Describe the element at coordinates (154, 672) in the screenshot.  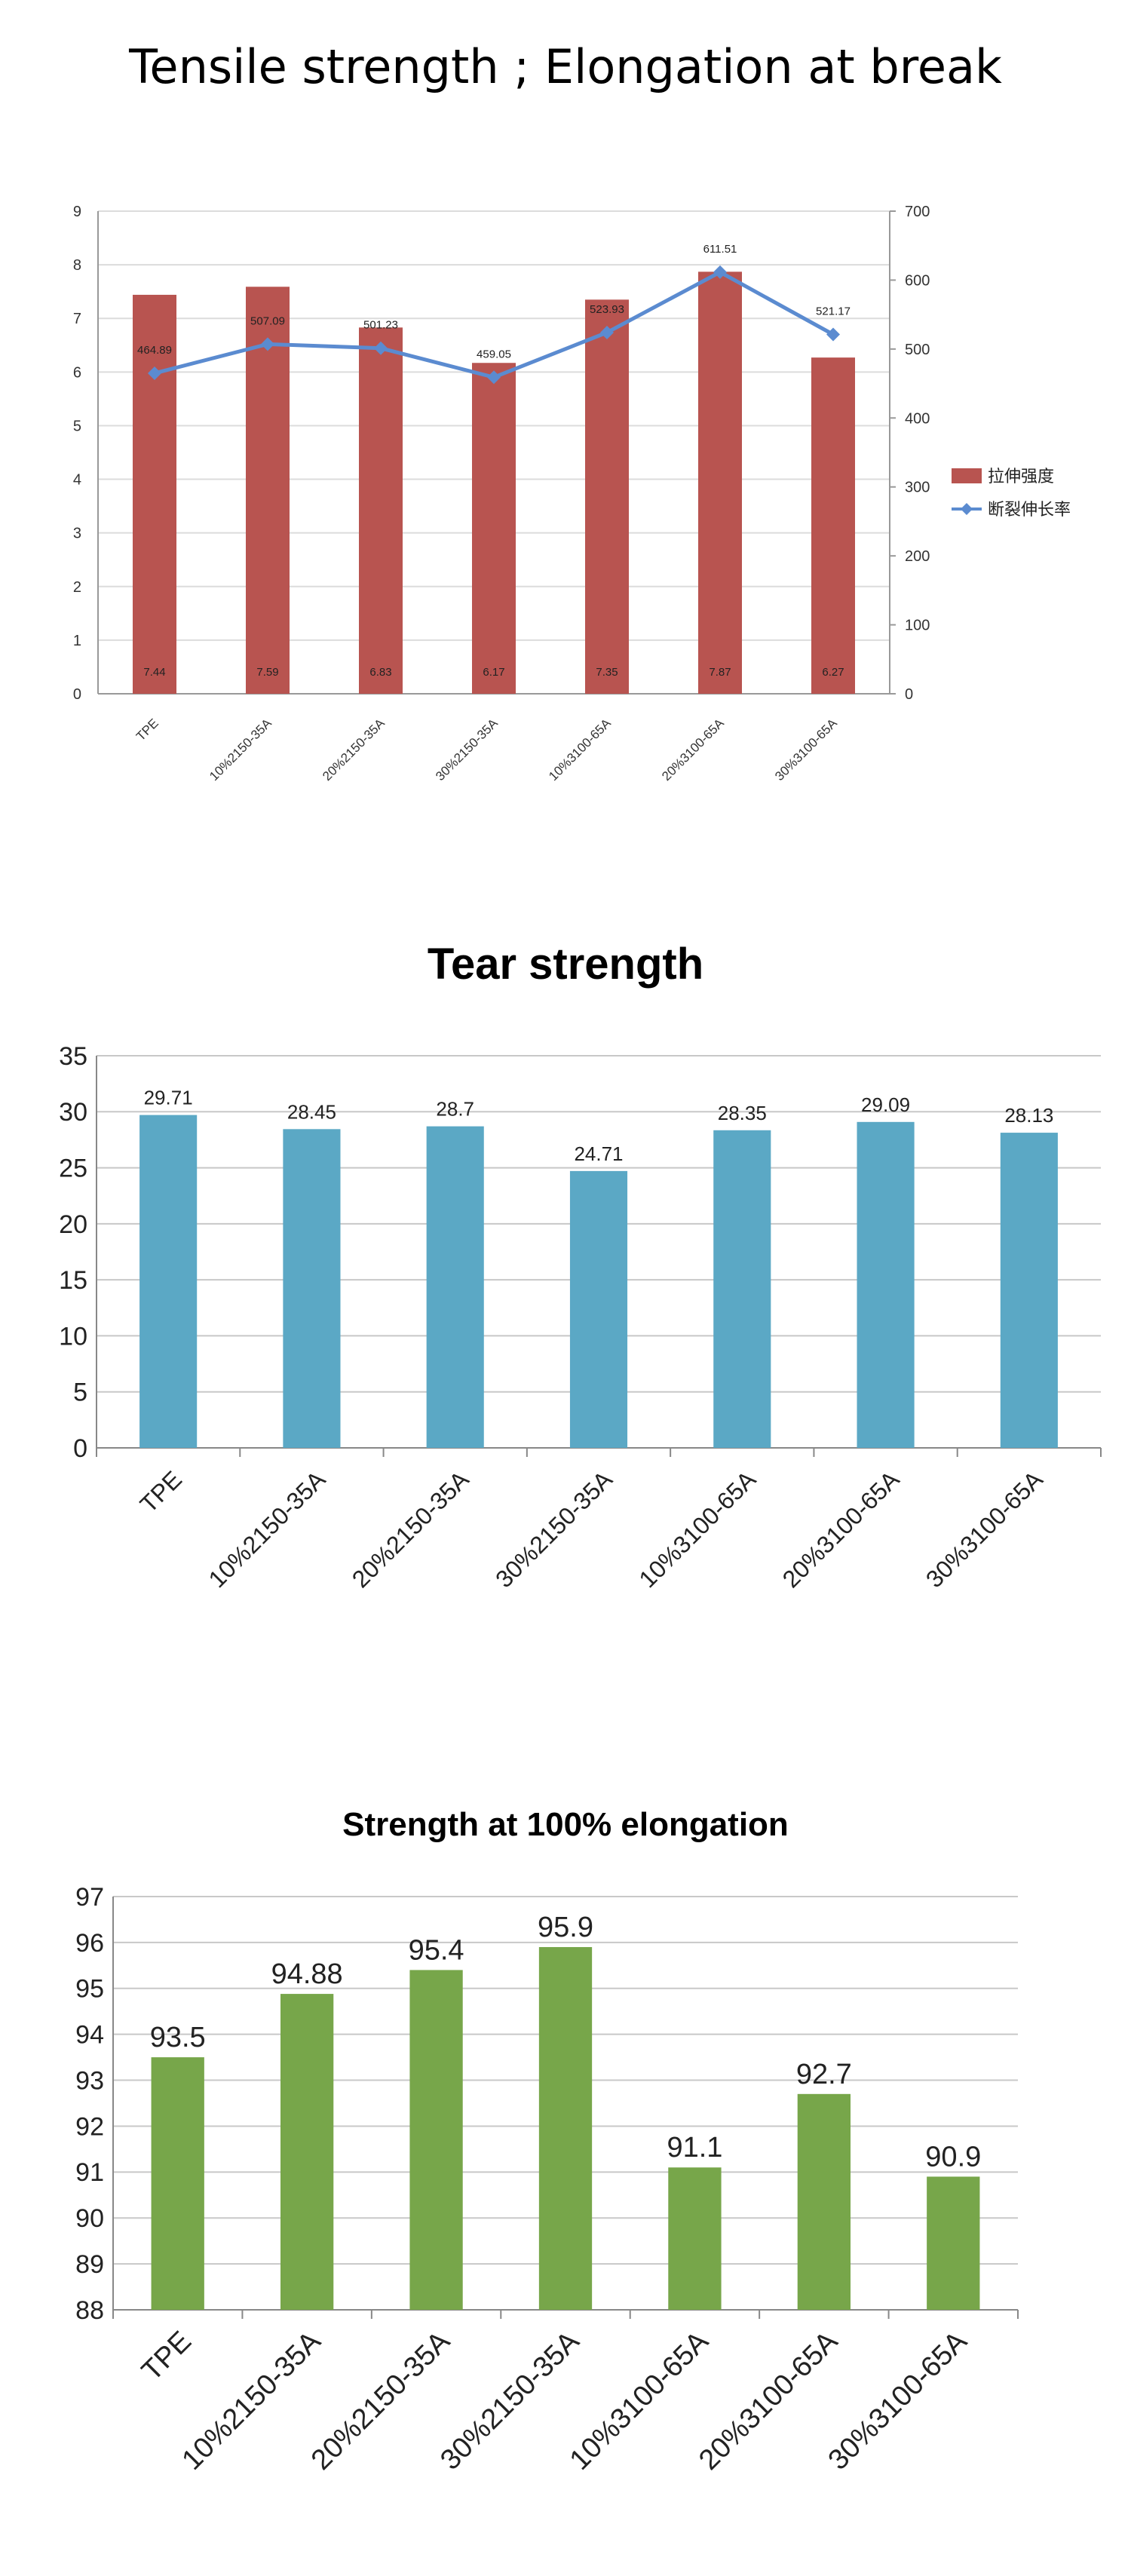
I see `bar-data-label: 7.44` at that location.